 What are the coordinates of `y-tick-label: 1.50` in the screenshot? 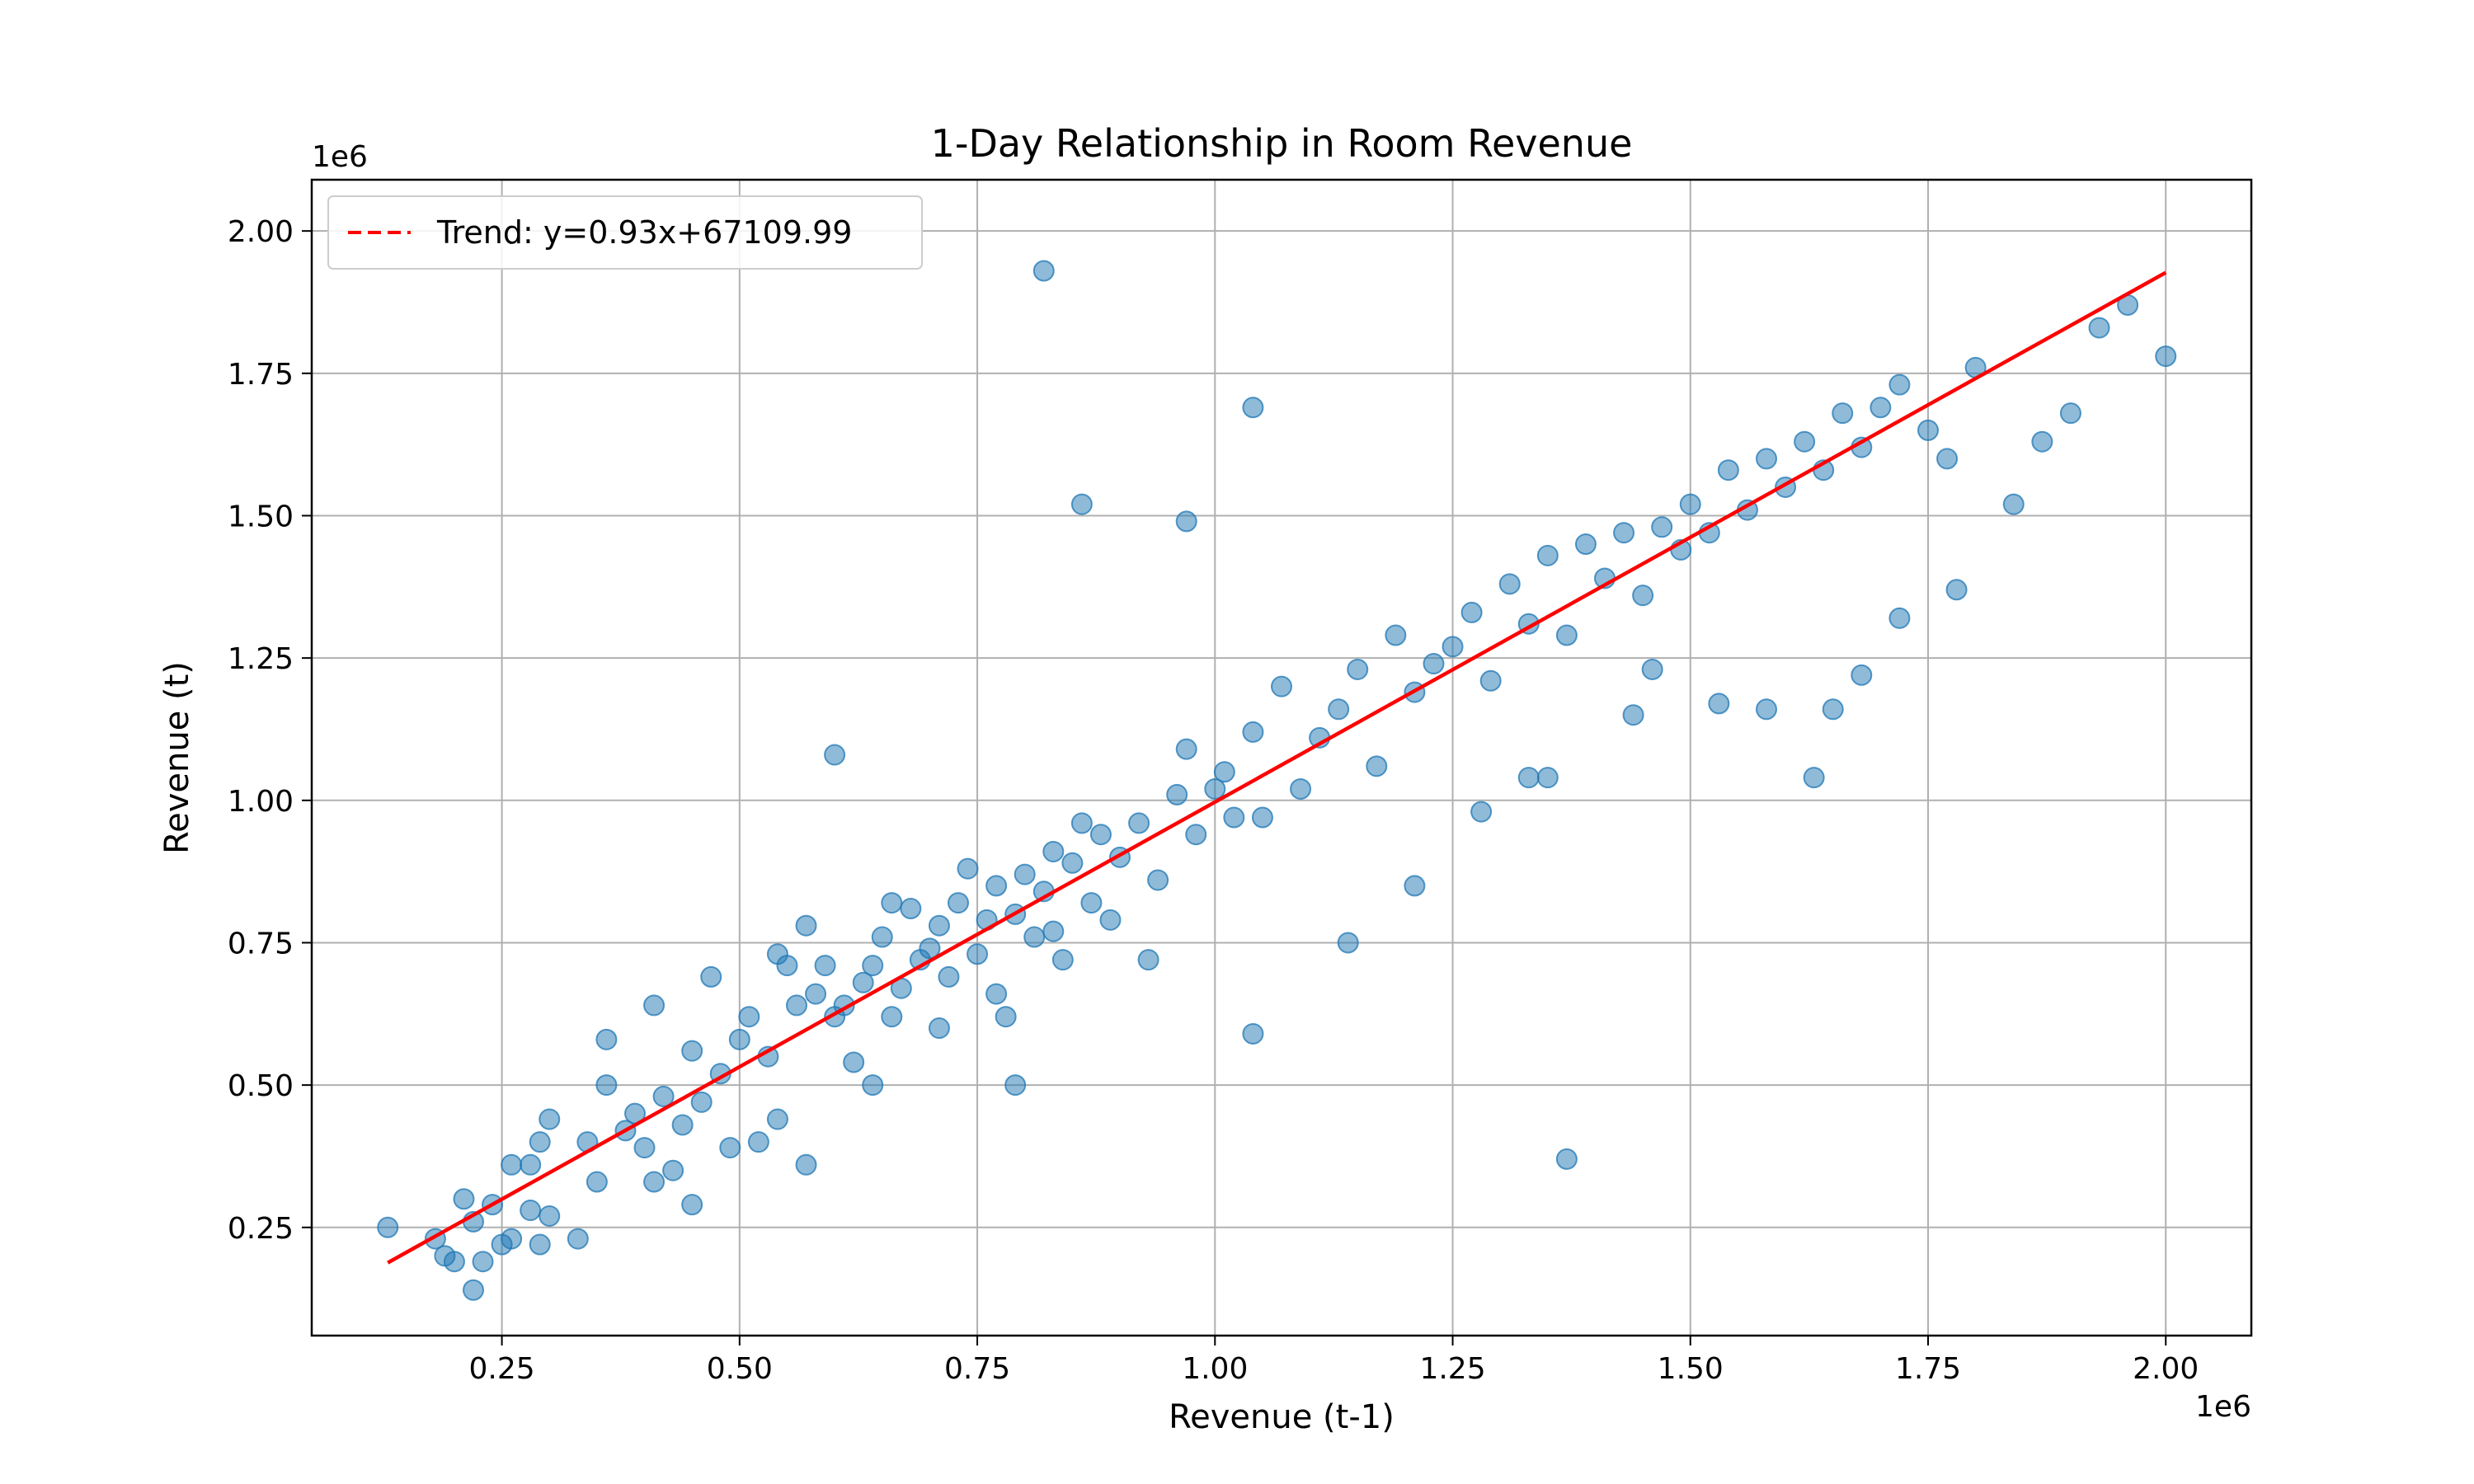 It's located at (261, 516).